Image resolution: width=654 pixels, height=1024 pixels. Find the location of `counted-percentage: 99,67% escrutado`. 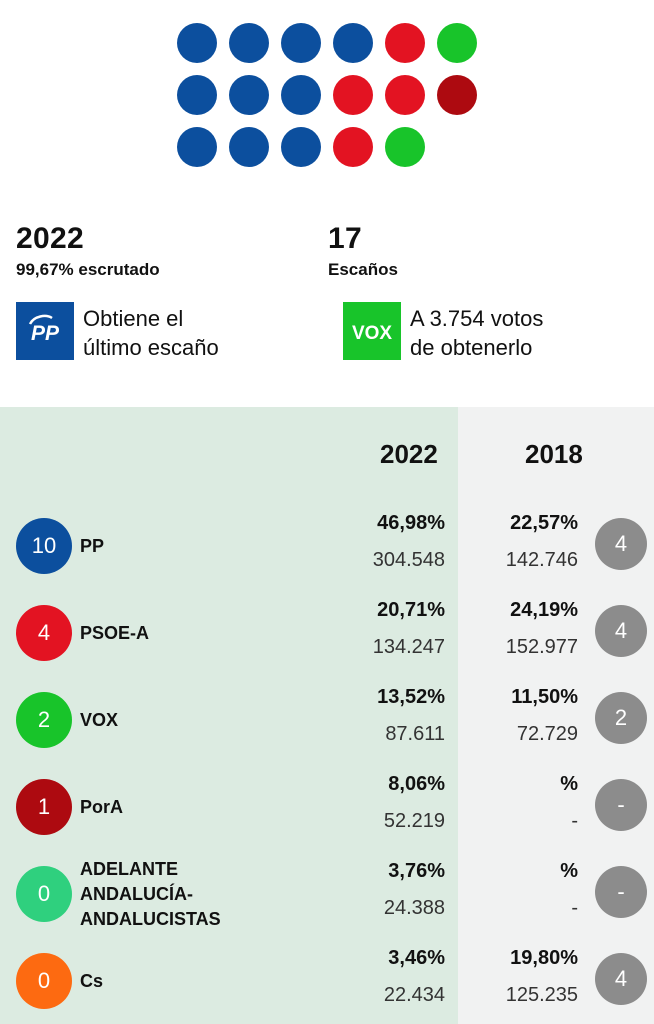

counted-percentage: 99,67% escrutado is located at coordinates (88, 269).